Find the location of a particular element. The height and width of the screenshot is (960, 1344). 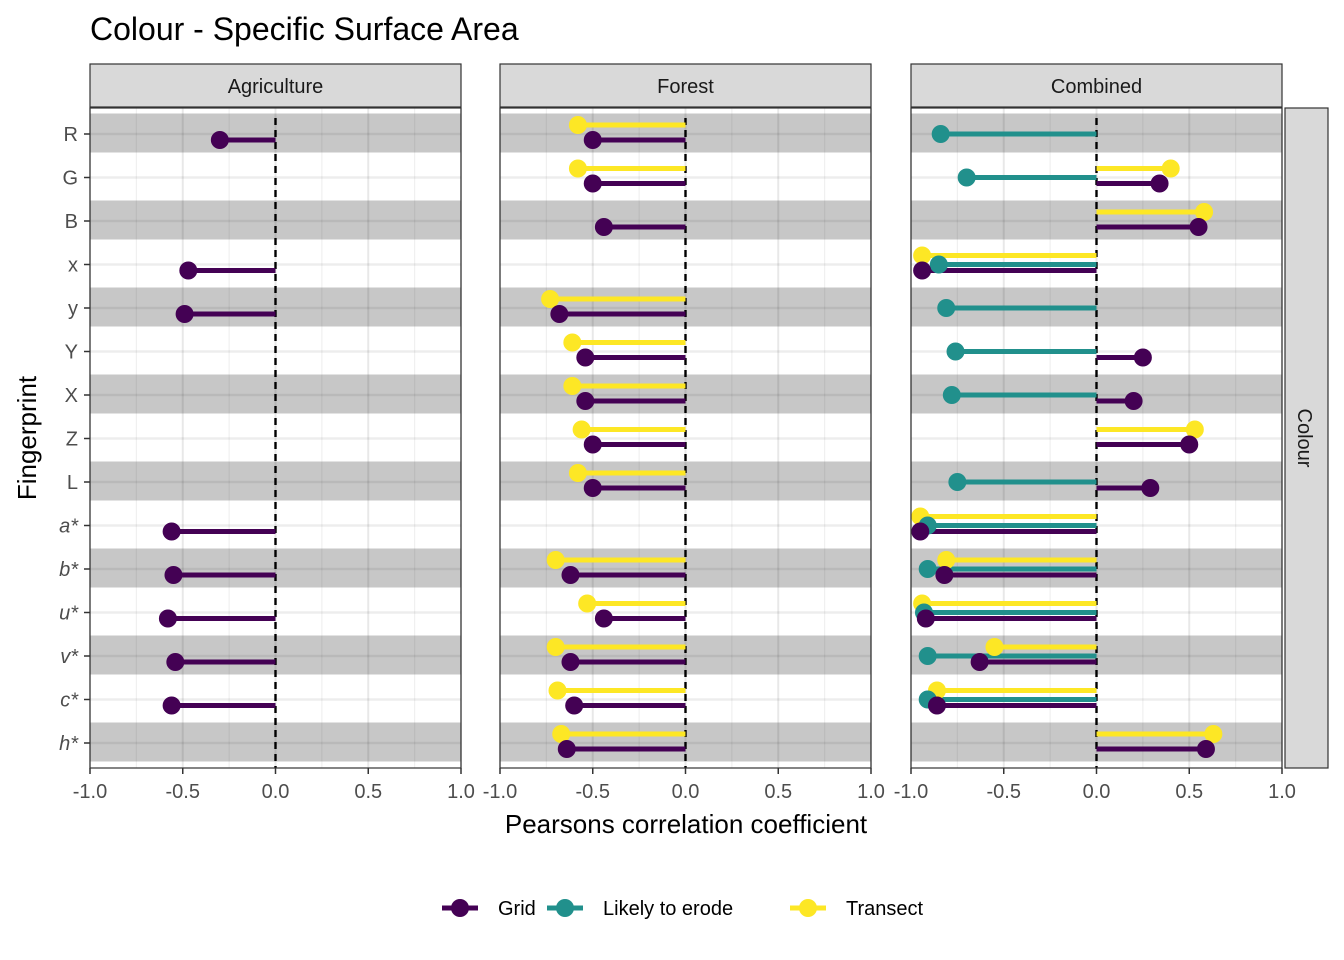

legend-item: Likely to erode is located at coordinates (640, 909).